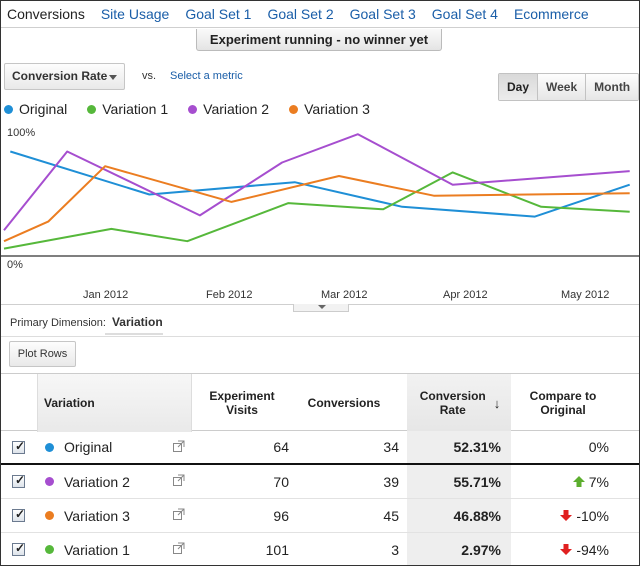  What do you see at coordinates (592, 549) in the screenshot?
I see `compare-text: -94%` at bounding box center [592, 549].